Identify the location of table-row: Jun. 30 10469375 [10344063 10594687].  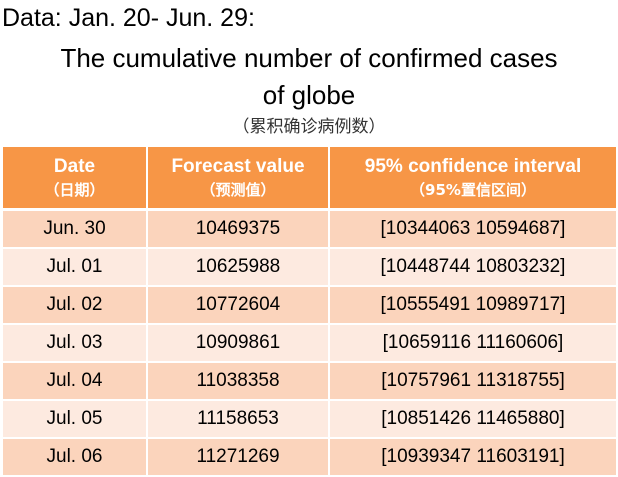
(309, 229).